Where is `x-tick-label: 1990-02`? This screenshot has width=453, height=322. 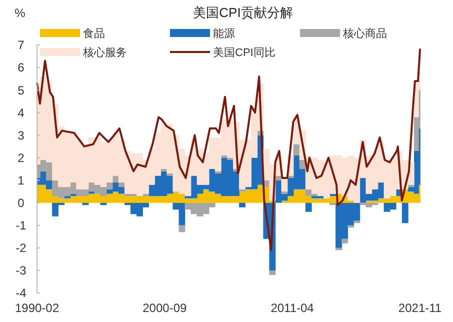 x-tick-label: 1990-02 is located at coordinates (37, 308).